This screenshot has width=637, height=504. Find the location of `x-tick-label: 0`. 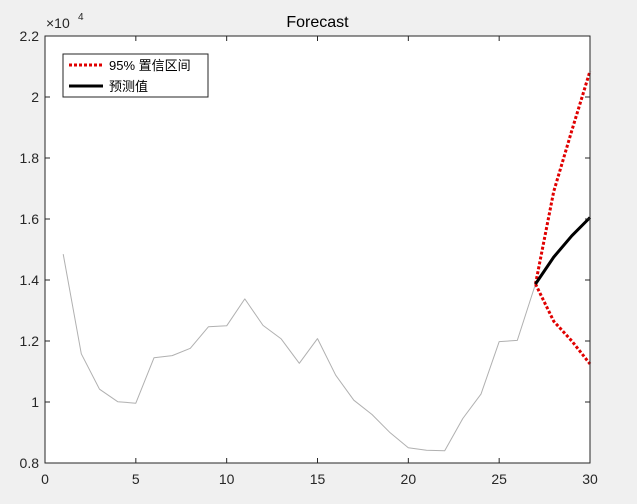

x-tick-label: 0 is located at coordinates (45, 479).